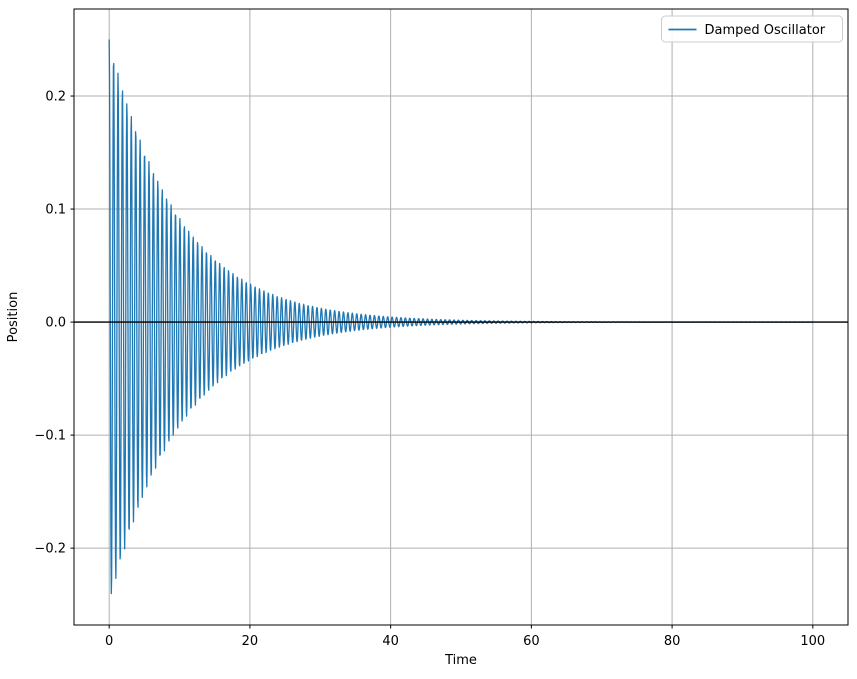 This screenshot has width=857, height=679. I want to click on y-tick-label: −0.1, so click(50, 436).